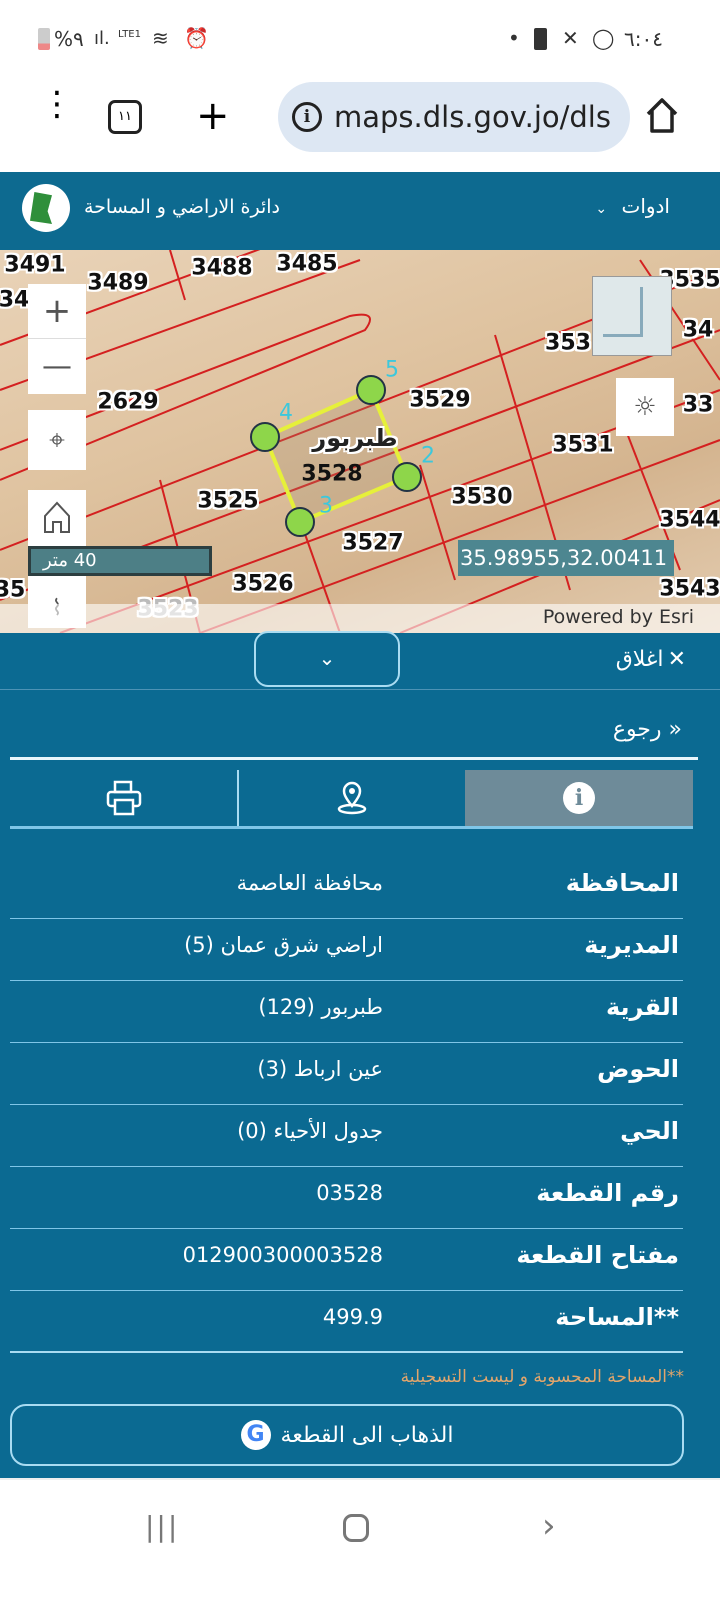  Describe the element at coordinates (162, 1526) in the screenshot. I see `recent-apps-button: |||` at that location.